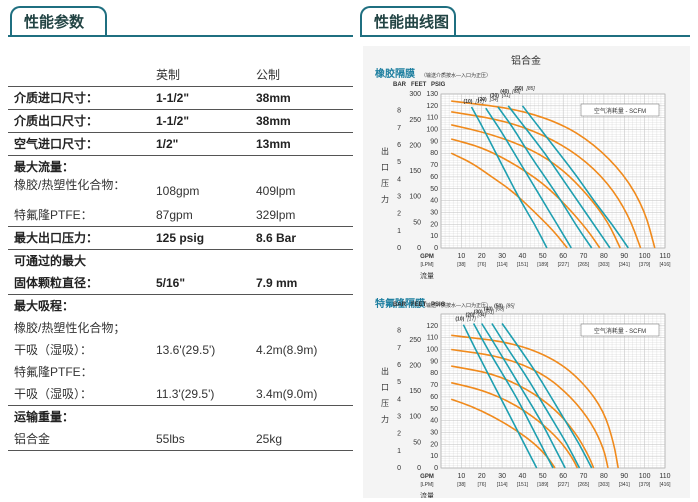 The image size is (698, 502). I want to click on y-axis-label-char: 出, so click(385, 151).